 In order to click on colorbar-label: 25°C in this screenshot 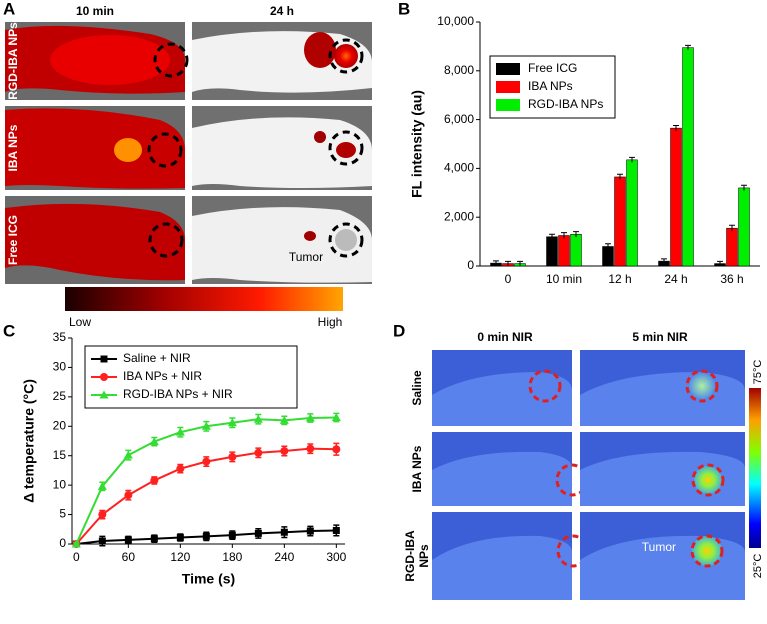, I will do `click(758, 566)`.